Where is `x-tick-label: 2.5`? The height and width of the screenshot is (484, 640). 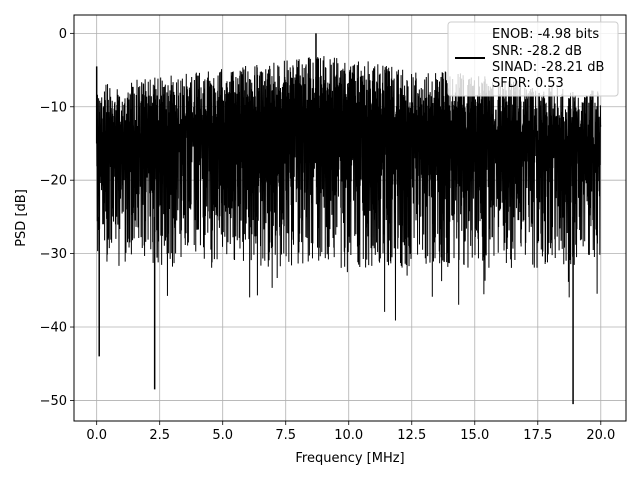 x-tick-label: 2.5 is located at coordinates (159, 435).